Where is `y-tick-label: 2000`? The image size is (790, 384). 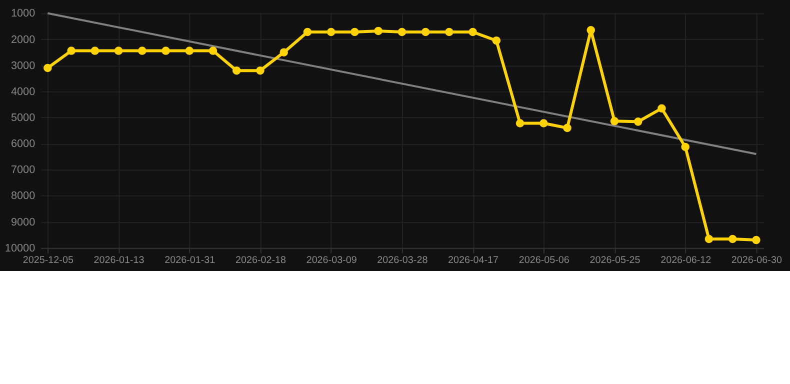 y-tick-label: 2000 is located at coordinates (23, 40).